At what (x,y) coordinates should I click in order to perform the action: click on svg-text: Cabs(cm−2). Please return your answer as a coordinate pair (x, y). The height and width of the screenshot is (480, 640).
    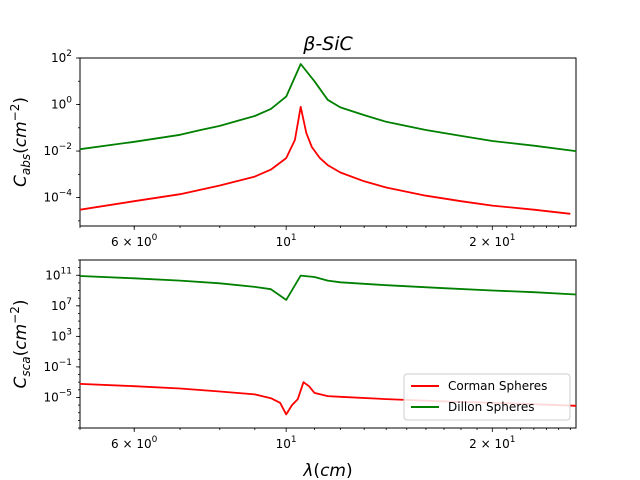
    Looking at the image, I should click on (20, 142).